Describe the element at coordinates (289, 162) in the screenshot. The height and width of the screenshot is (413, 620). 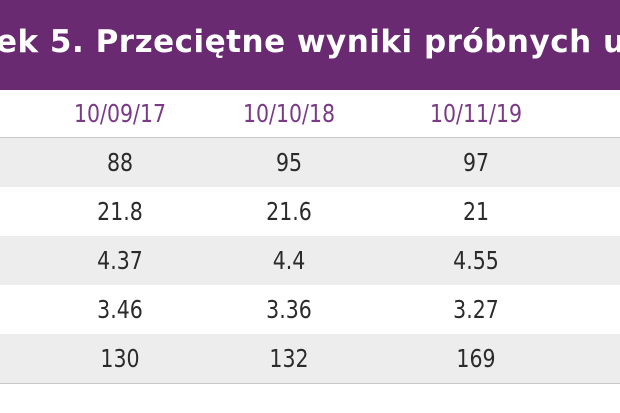
I see `table-cell: 95` at that location.